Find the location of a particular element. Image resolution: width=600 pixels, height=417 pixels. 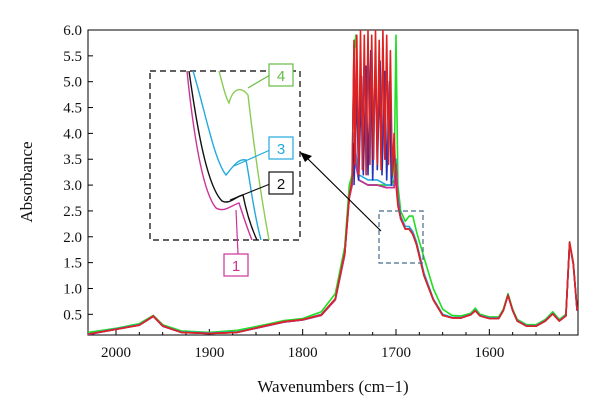

x-tick-label: 1600 is located at coordinates (489, 353).